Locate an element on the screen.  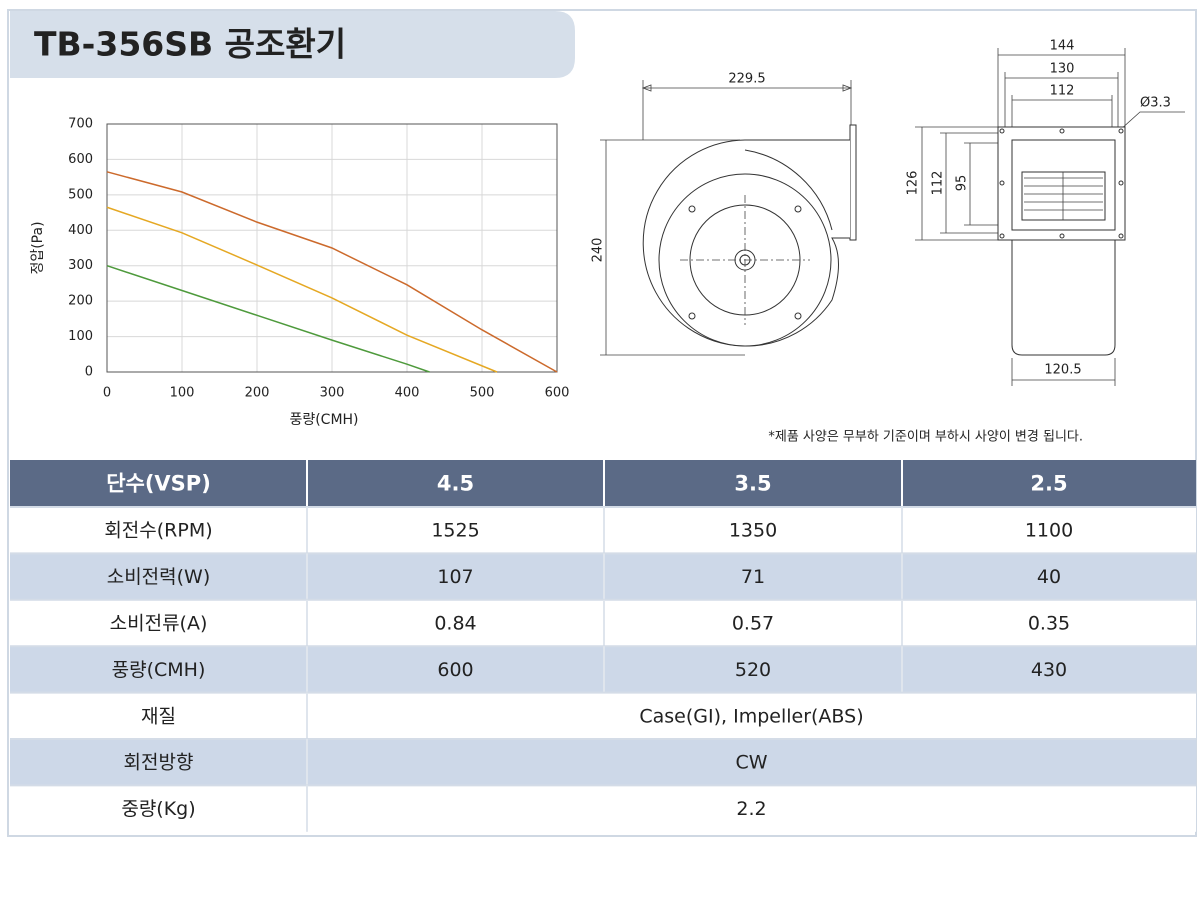
table-header-cell: 3.5 is located at coordinates (752, 484).